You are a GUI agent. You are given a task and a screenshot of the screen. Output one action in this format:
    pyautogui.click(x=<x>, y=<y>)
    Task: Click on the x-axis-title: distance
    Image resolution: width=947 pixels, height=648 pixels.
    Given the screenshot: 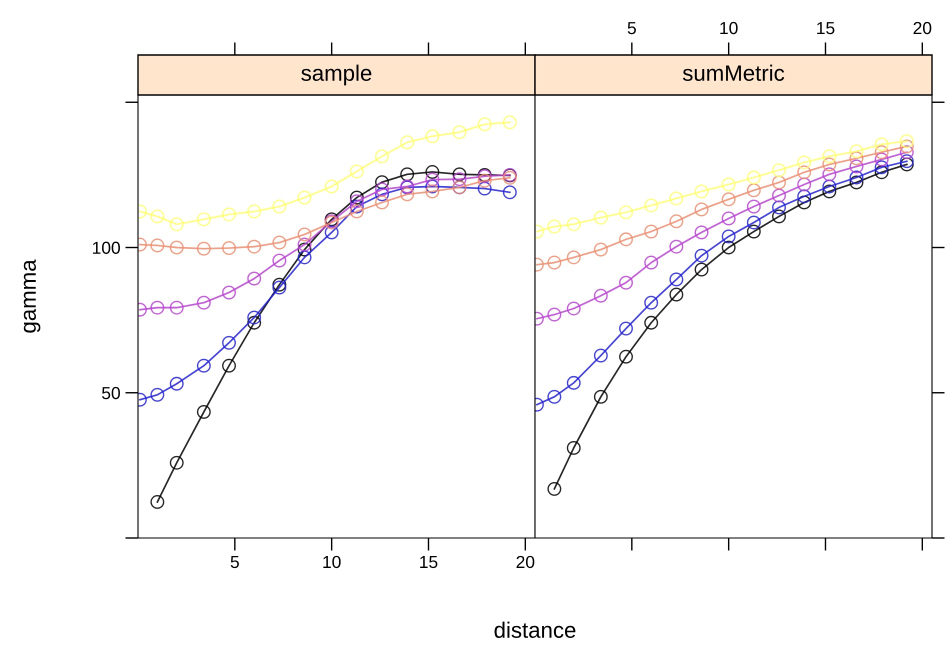 What is the action you would take?
    pyautogui.click(x=535, y=630)
    